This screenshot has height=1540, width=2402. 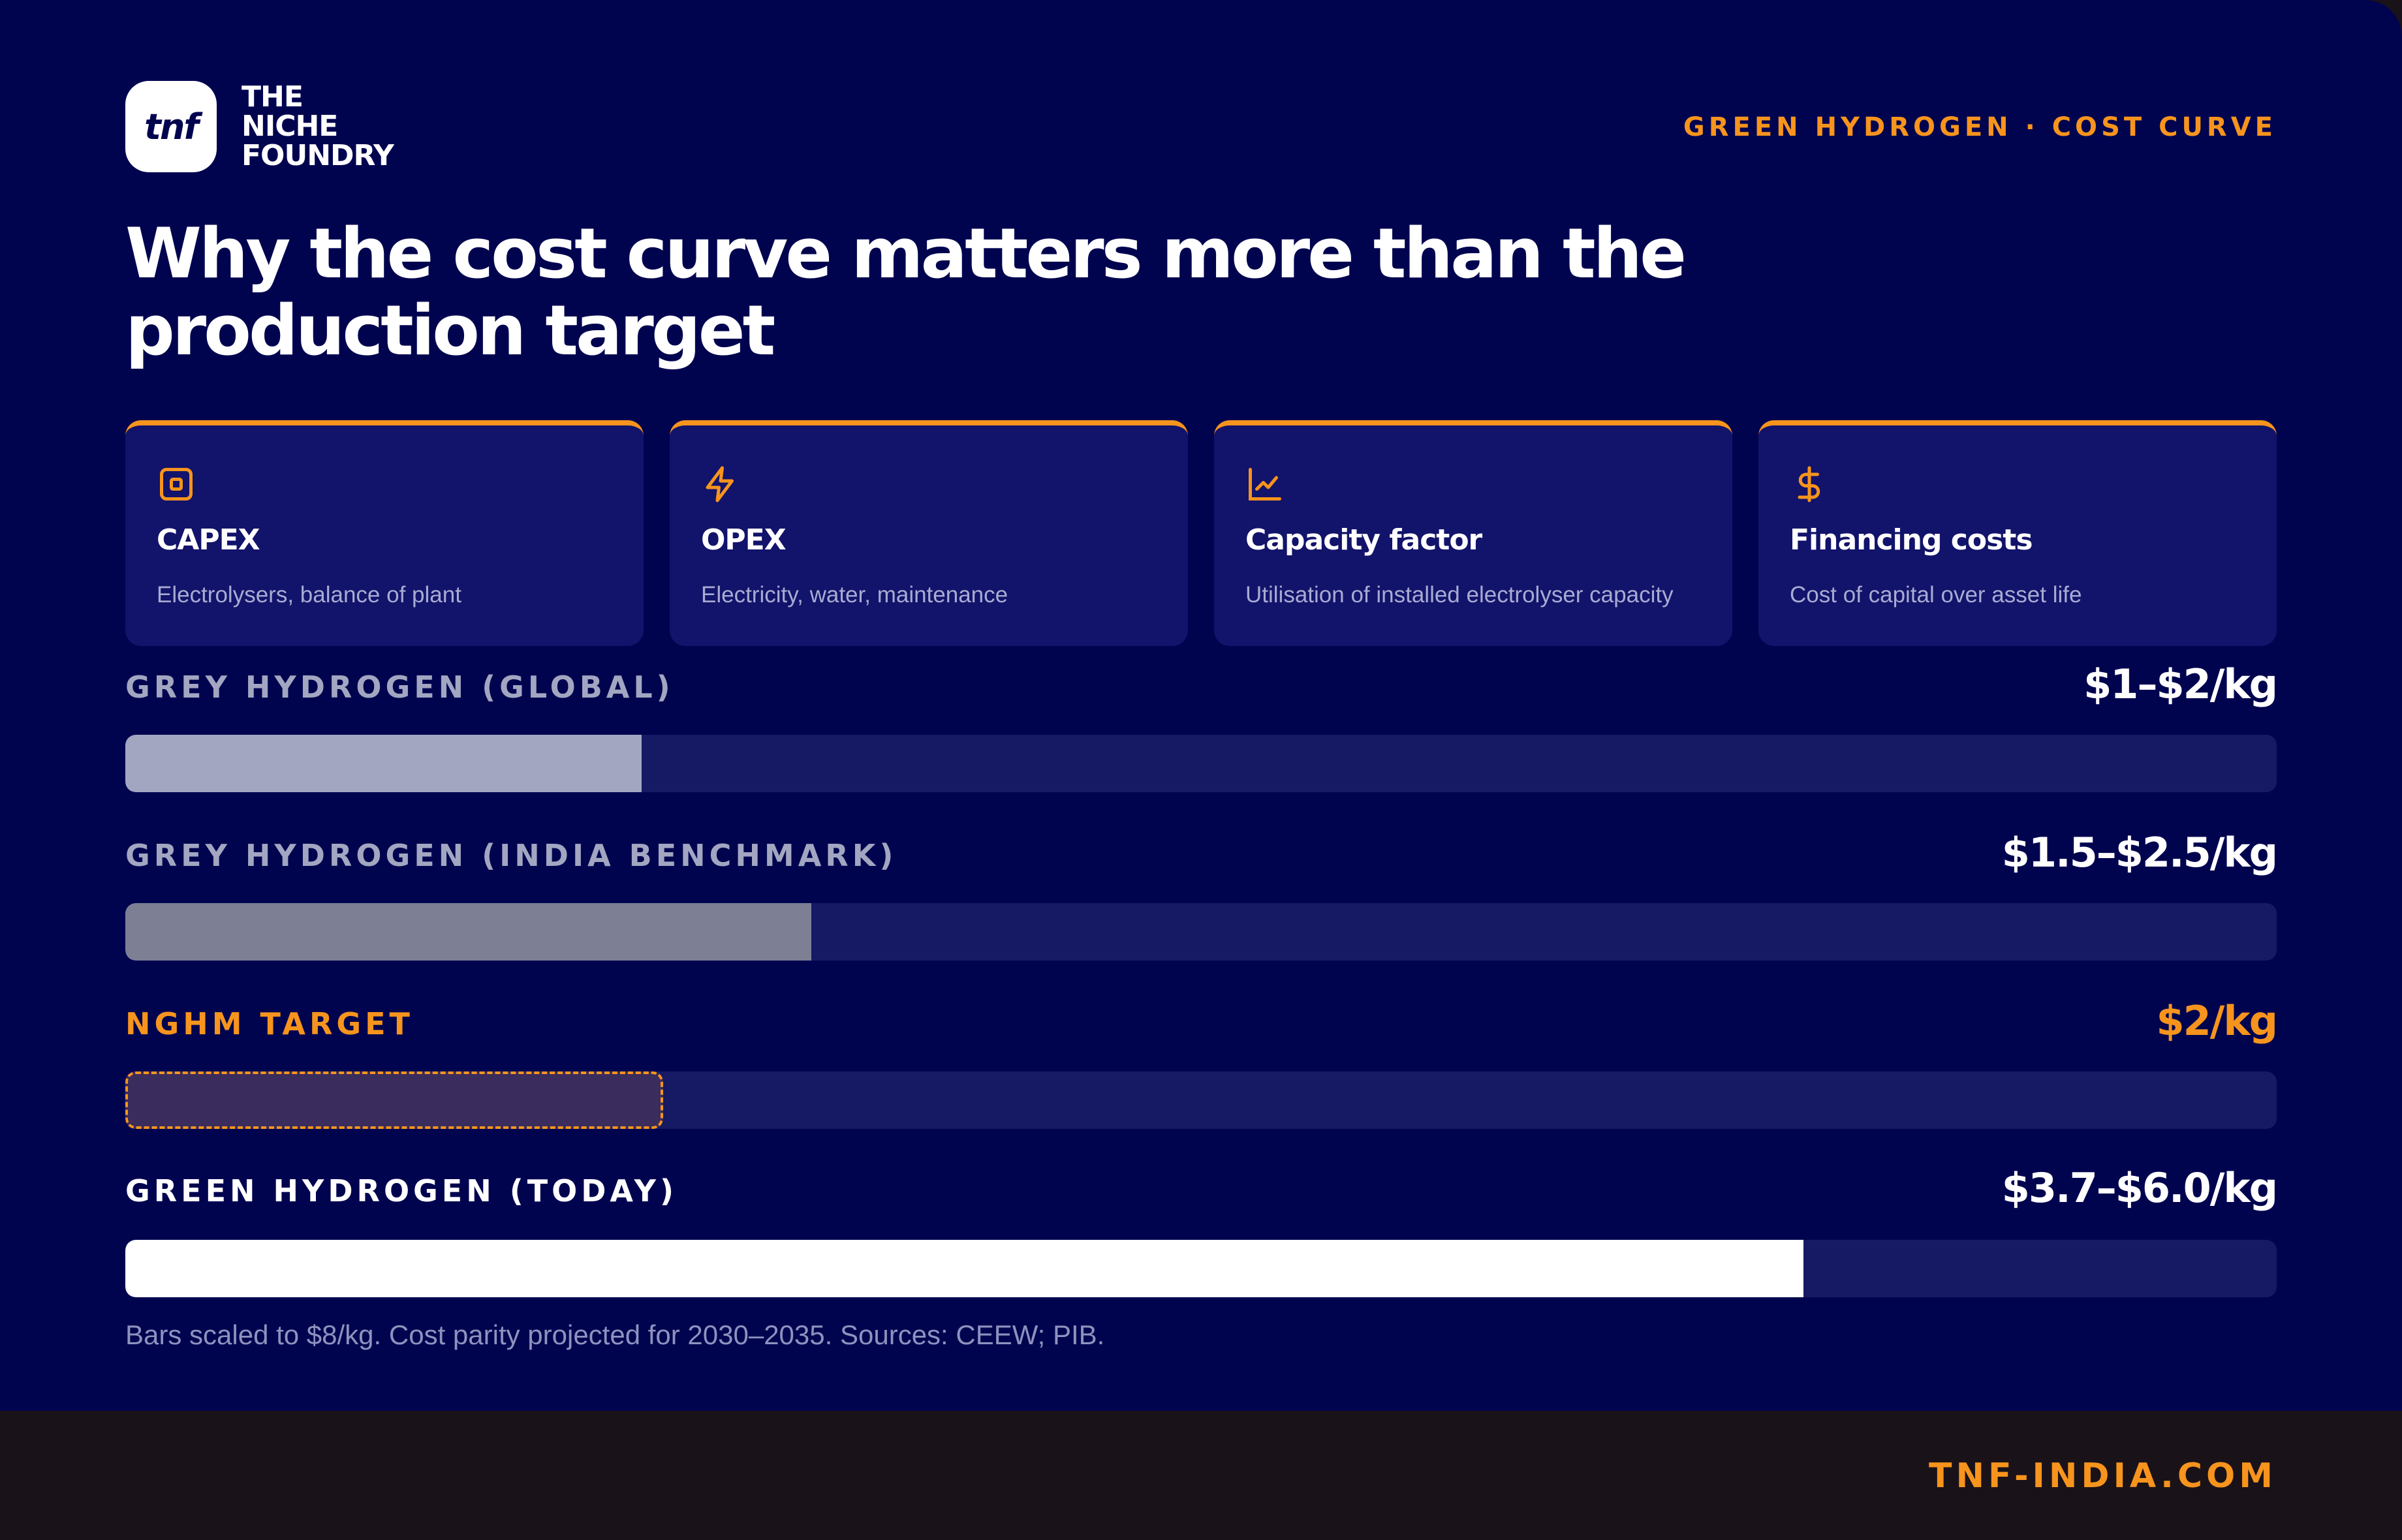 What do you see at coordinates (384, 533) in the screenshot?
I see `factor-card-capex: CAPEX Electrolysers, balance of plant` at bounding box center [384, 533].